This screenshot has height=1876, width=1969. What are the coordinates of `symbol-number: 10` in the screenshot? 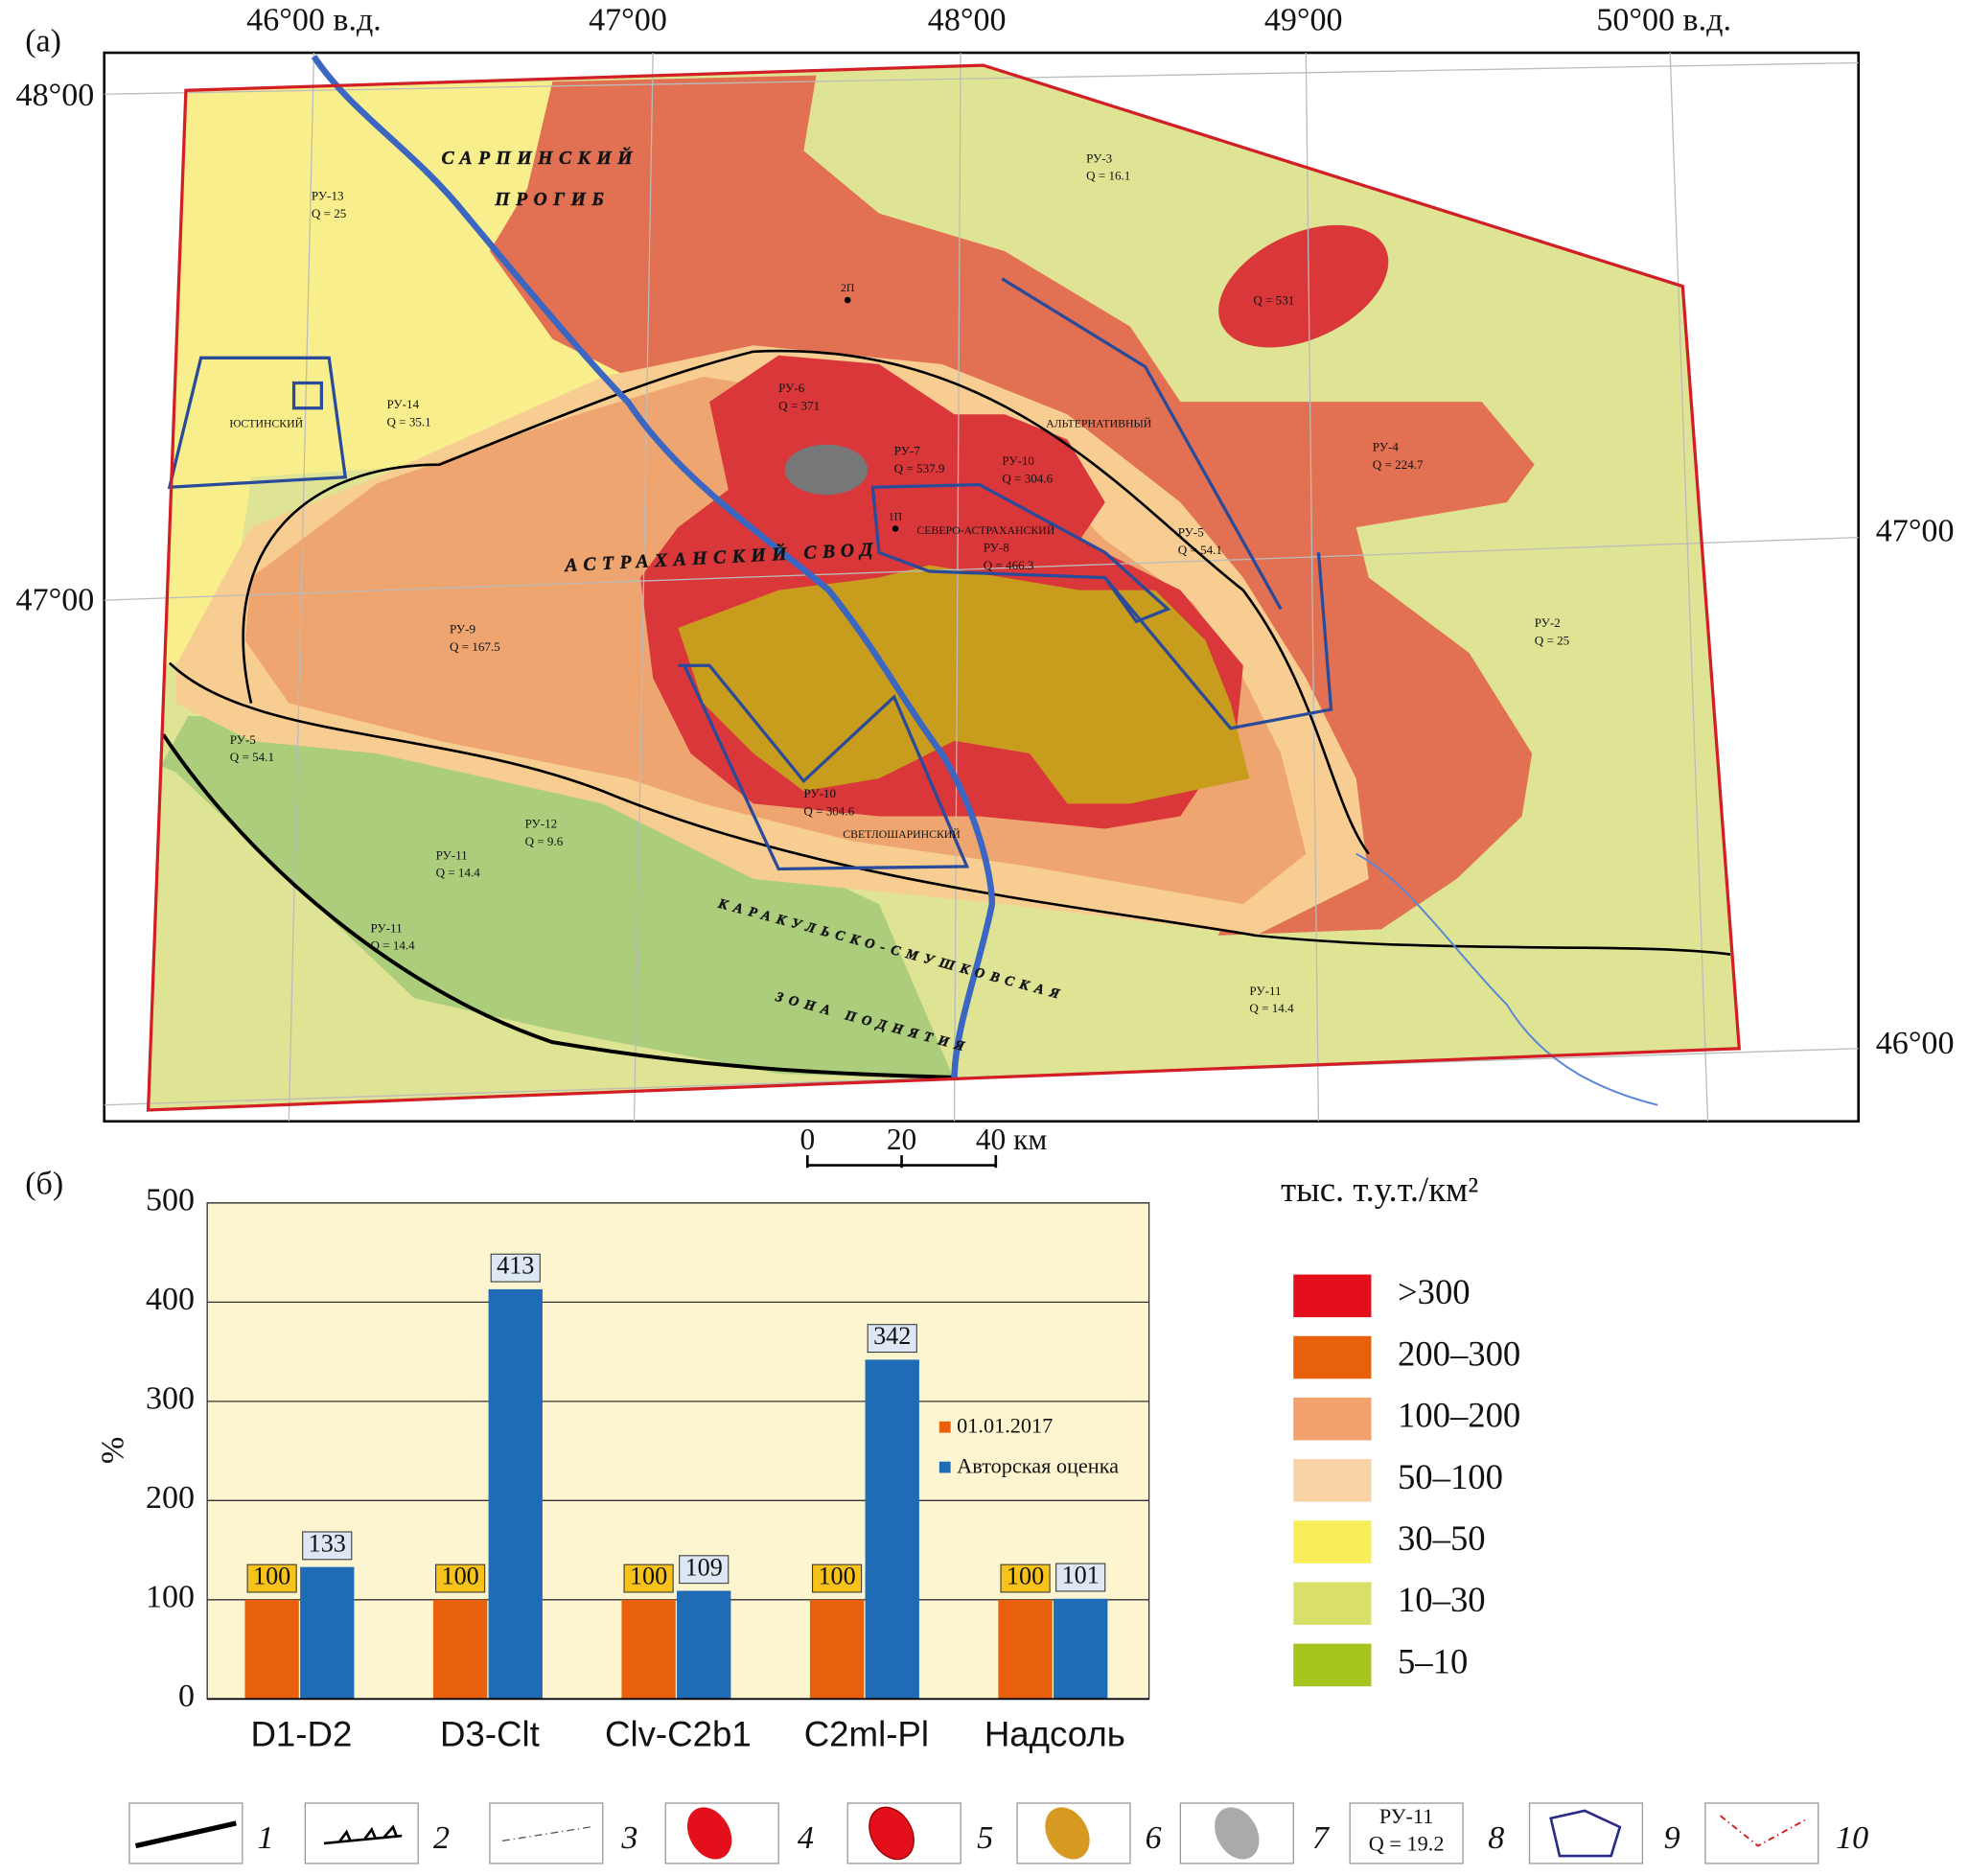 It's located at (1852, 1838).